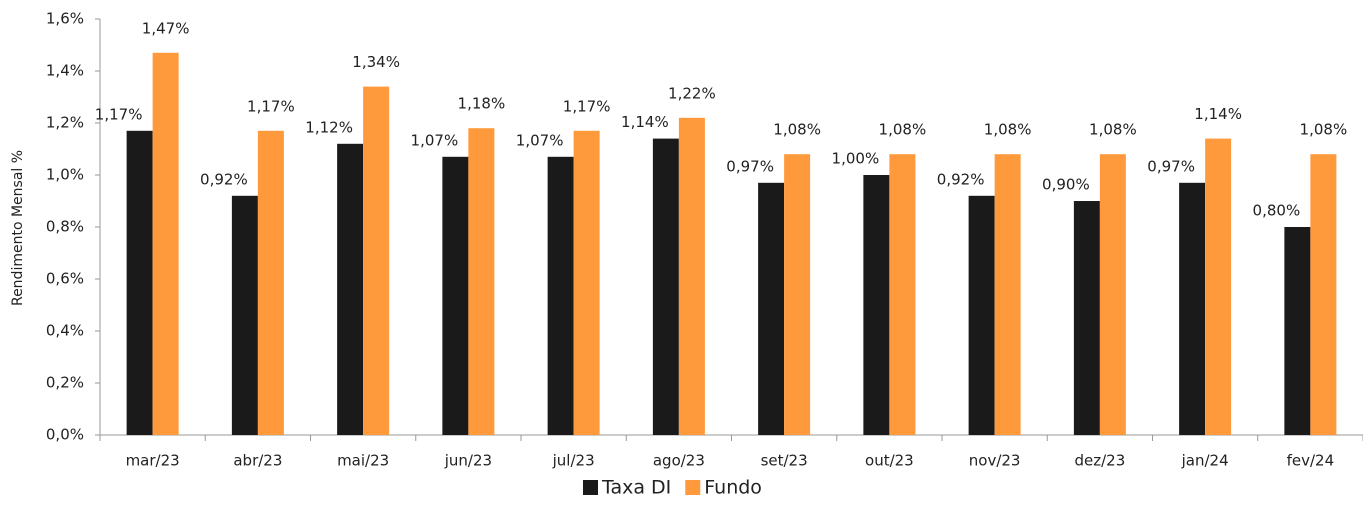 This screenshot has height=521, width=1363. Describe the element at coordinates (65, 279) in the screenshot. I see `y-tick-label: 0,6%` at that location.